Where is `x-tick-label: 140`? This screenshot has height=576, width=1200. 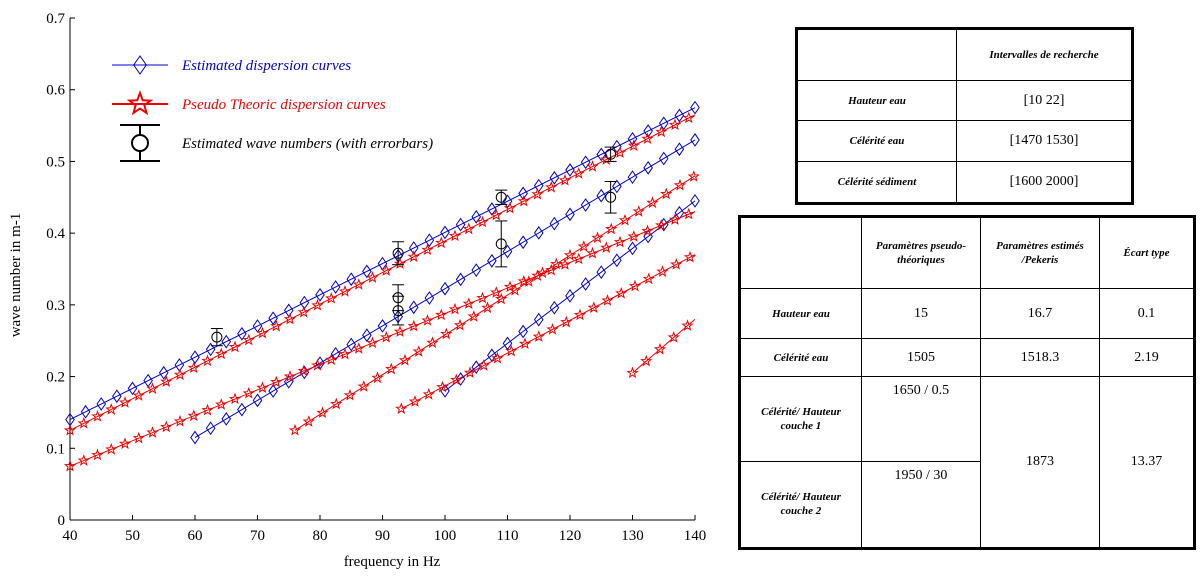 x-tick-label: 140 is located at coordinates (695, 536).